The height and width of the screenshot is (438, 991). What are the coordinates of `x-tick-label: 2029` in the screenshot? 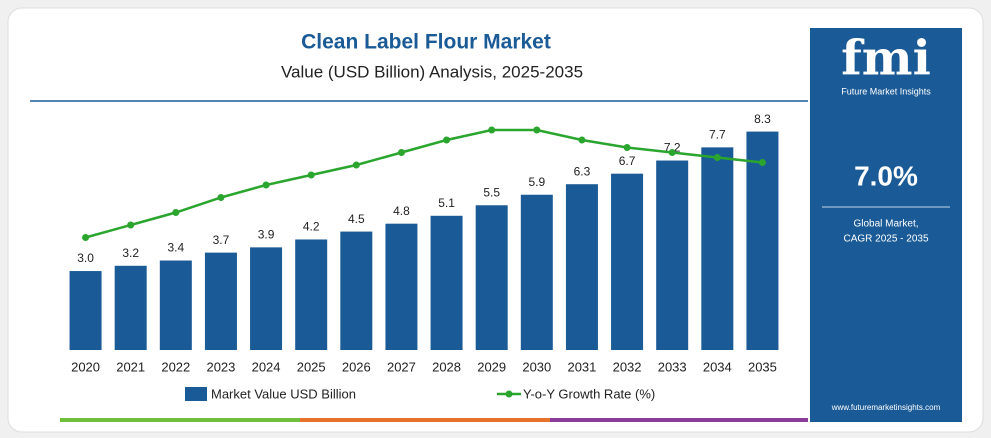 It's located at (491, 366).